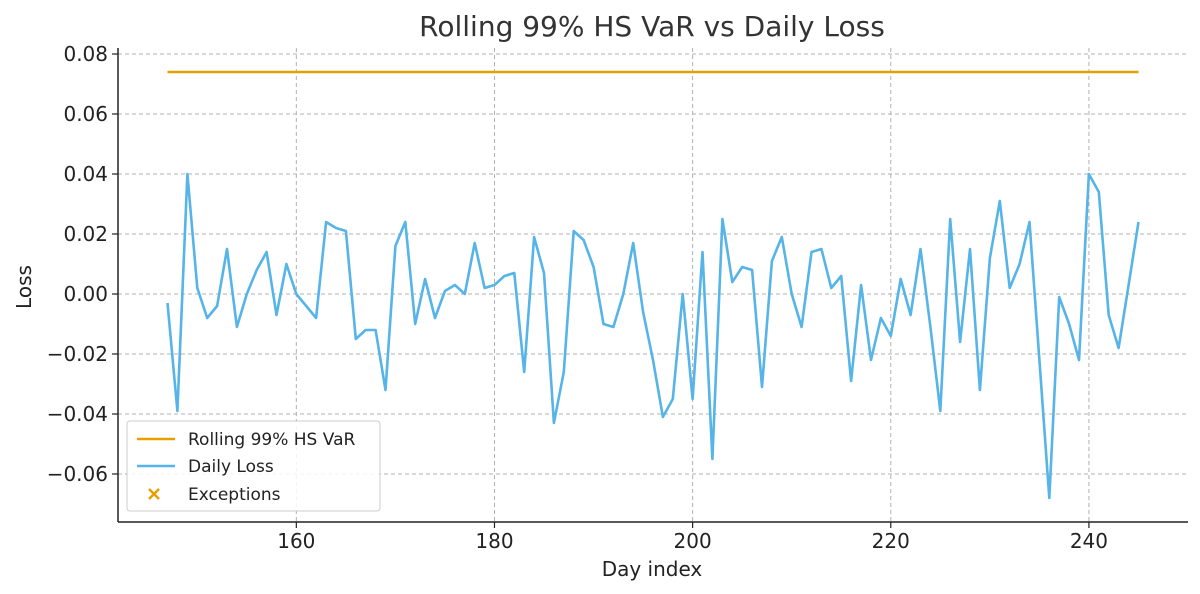 This screenshot has width=1200, height=594. Describe the element at coordinates (85, 234) in the screenshot. I see `y-tick-label: 0.02` at that location.